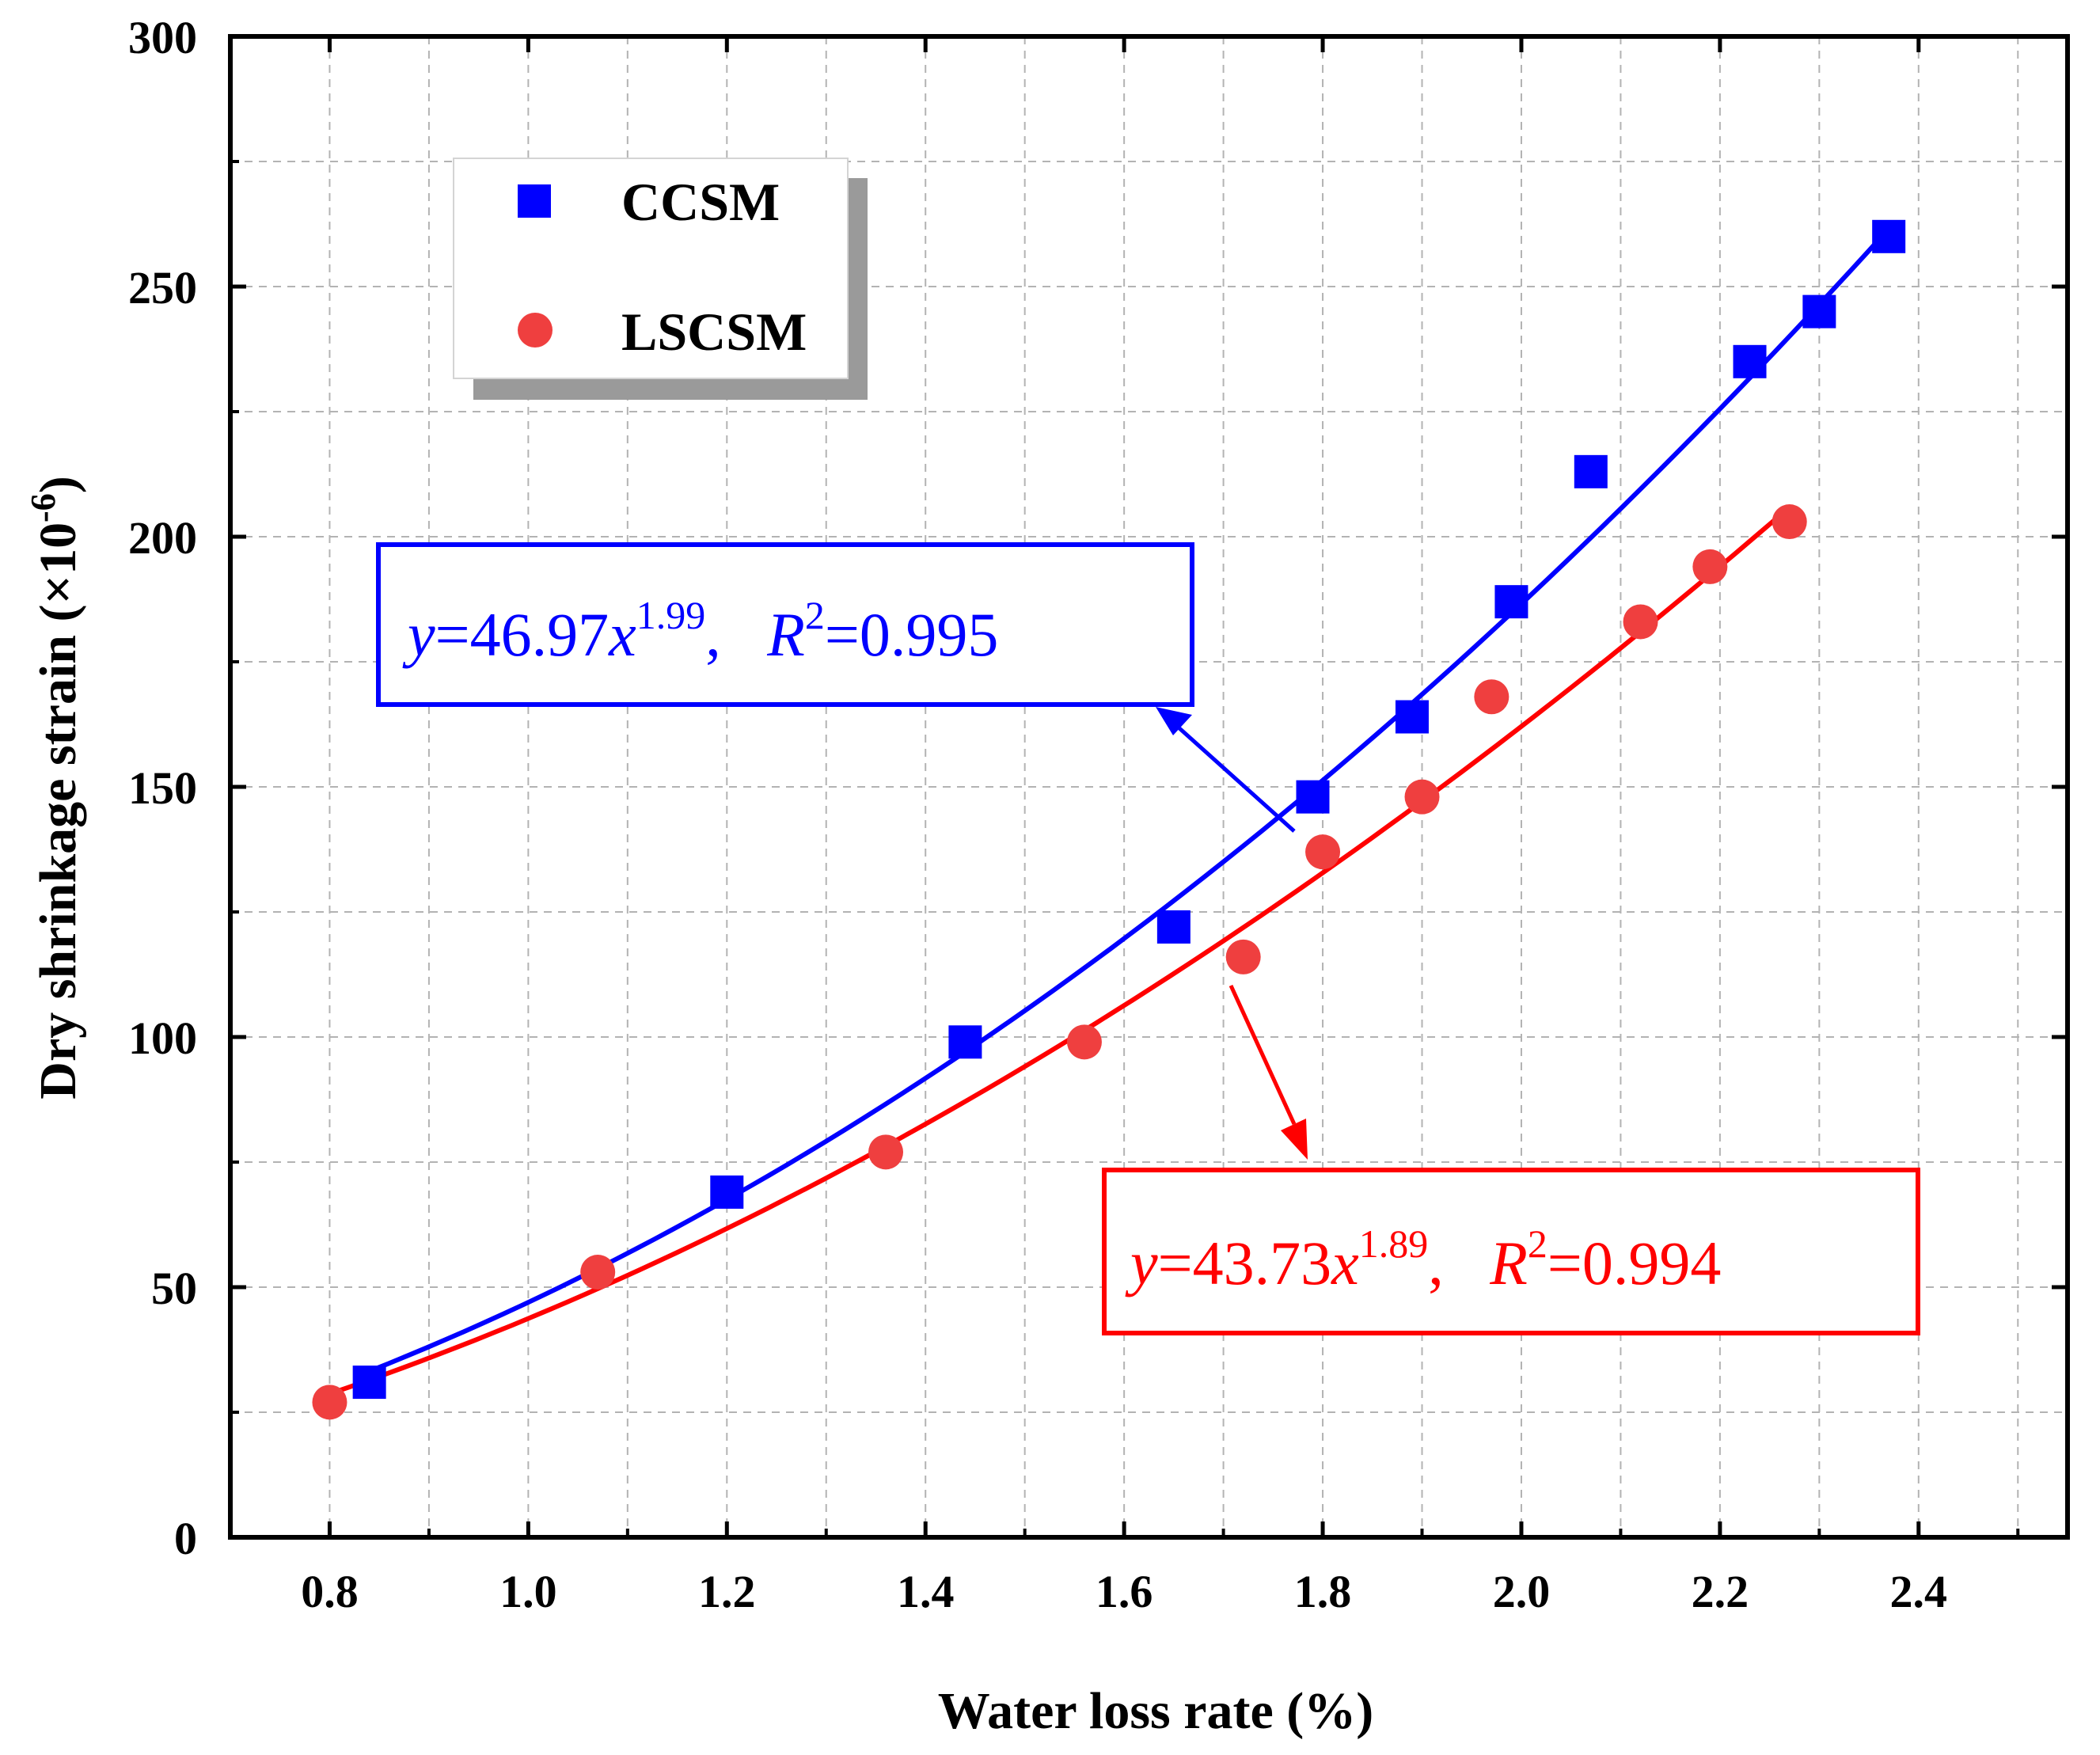 This screenshot has width=2100, height=1755. I want to click on y-tick-label: 250, so click(162, 287).